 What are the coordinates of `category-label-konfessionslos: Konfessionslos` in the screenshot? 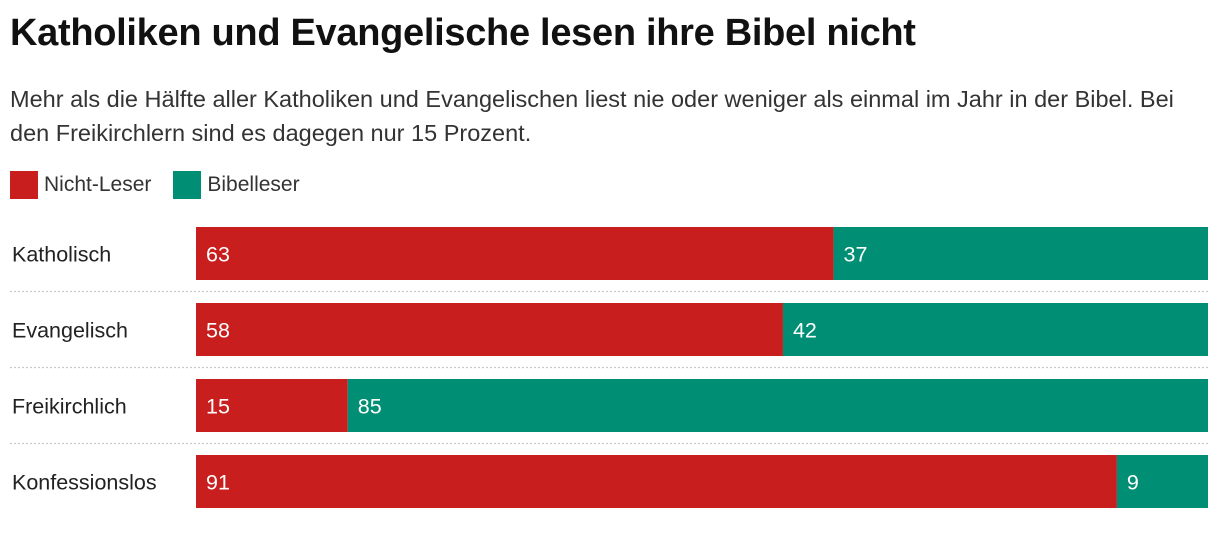 It's located at (84, 483).